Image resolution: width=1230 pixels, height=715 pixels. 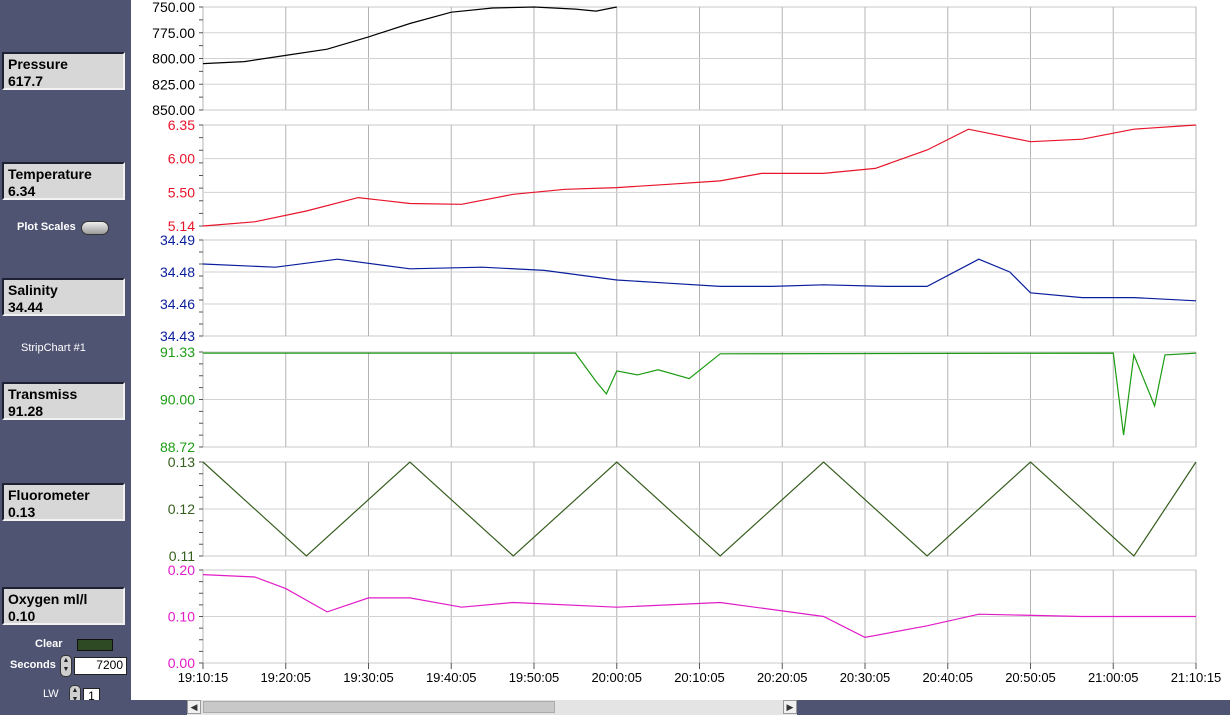 What do you see at coordinates (66, 666) in the screenshot?
I see `seconds-spinner: ▲ ▼` at bounding box center [66, 666].